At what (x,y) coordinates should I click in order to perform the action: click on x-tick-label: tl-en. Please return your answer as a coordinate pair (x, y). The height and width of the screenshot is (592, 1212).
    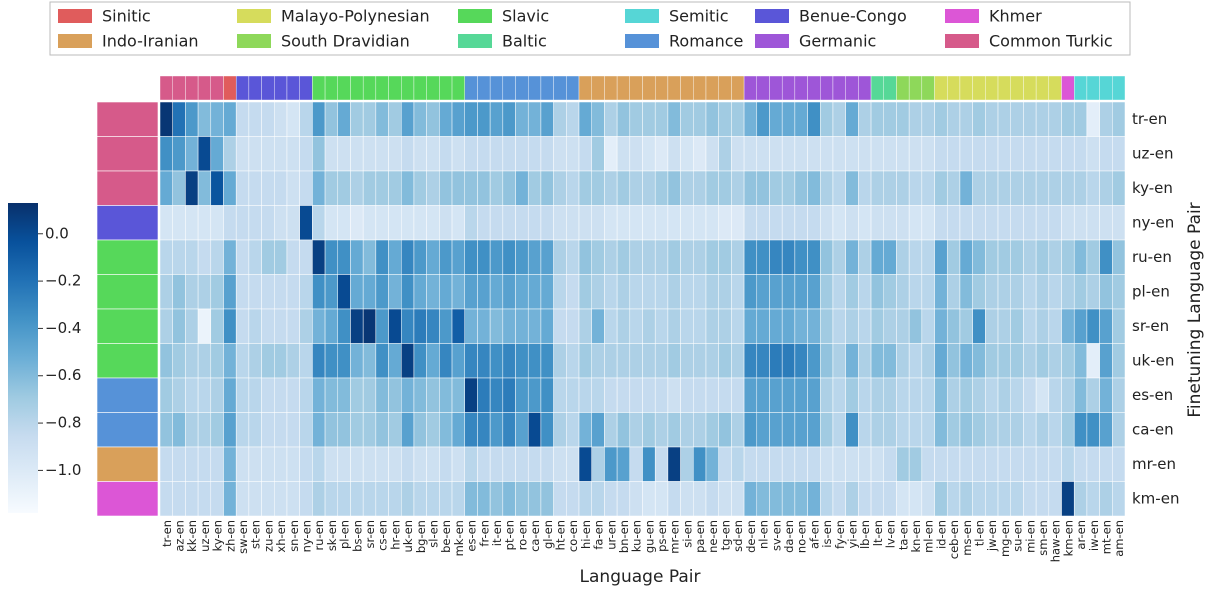
    Looking at the image, I should click on (979, 533).